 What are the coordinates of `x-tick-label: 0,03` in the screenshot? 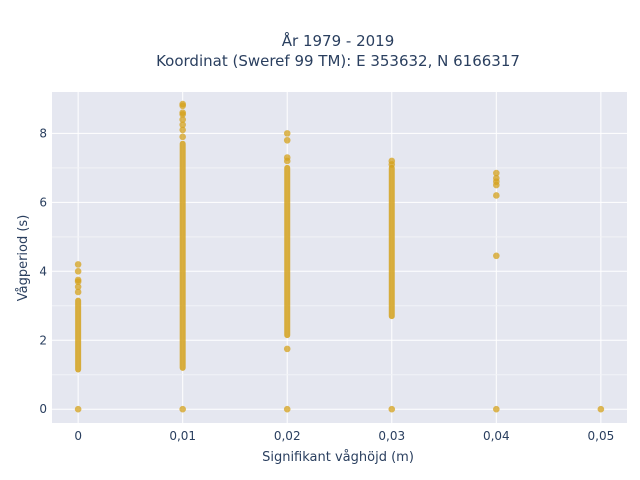 It's located at (391, 436).